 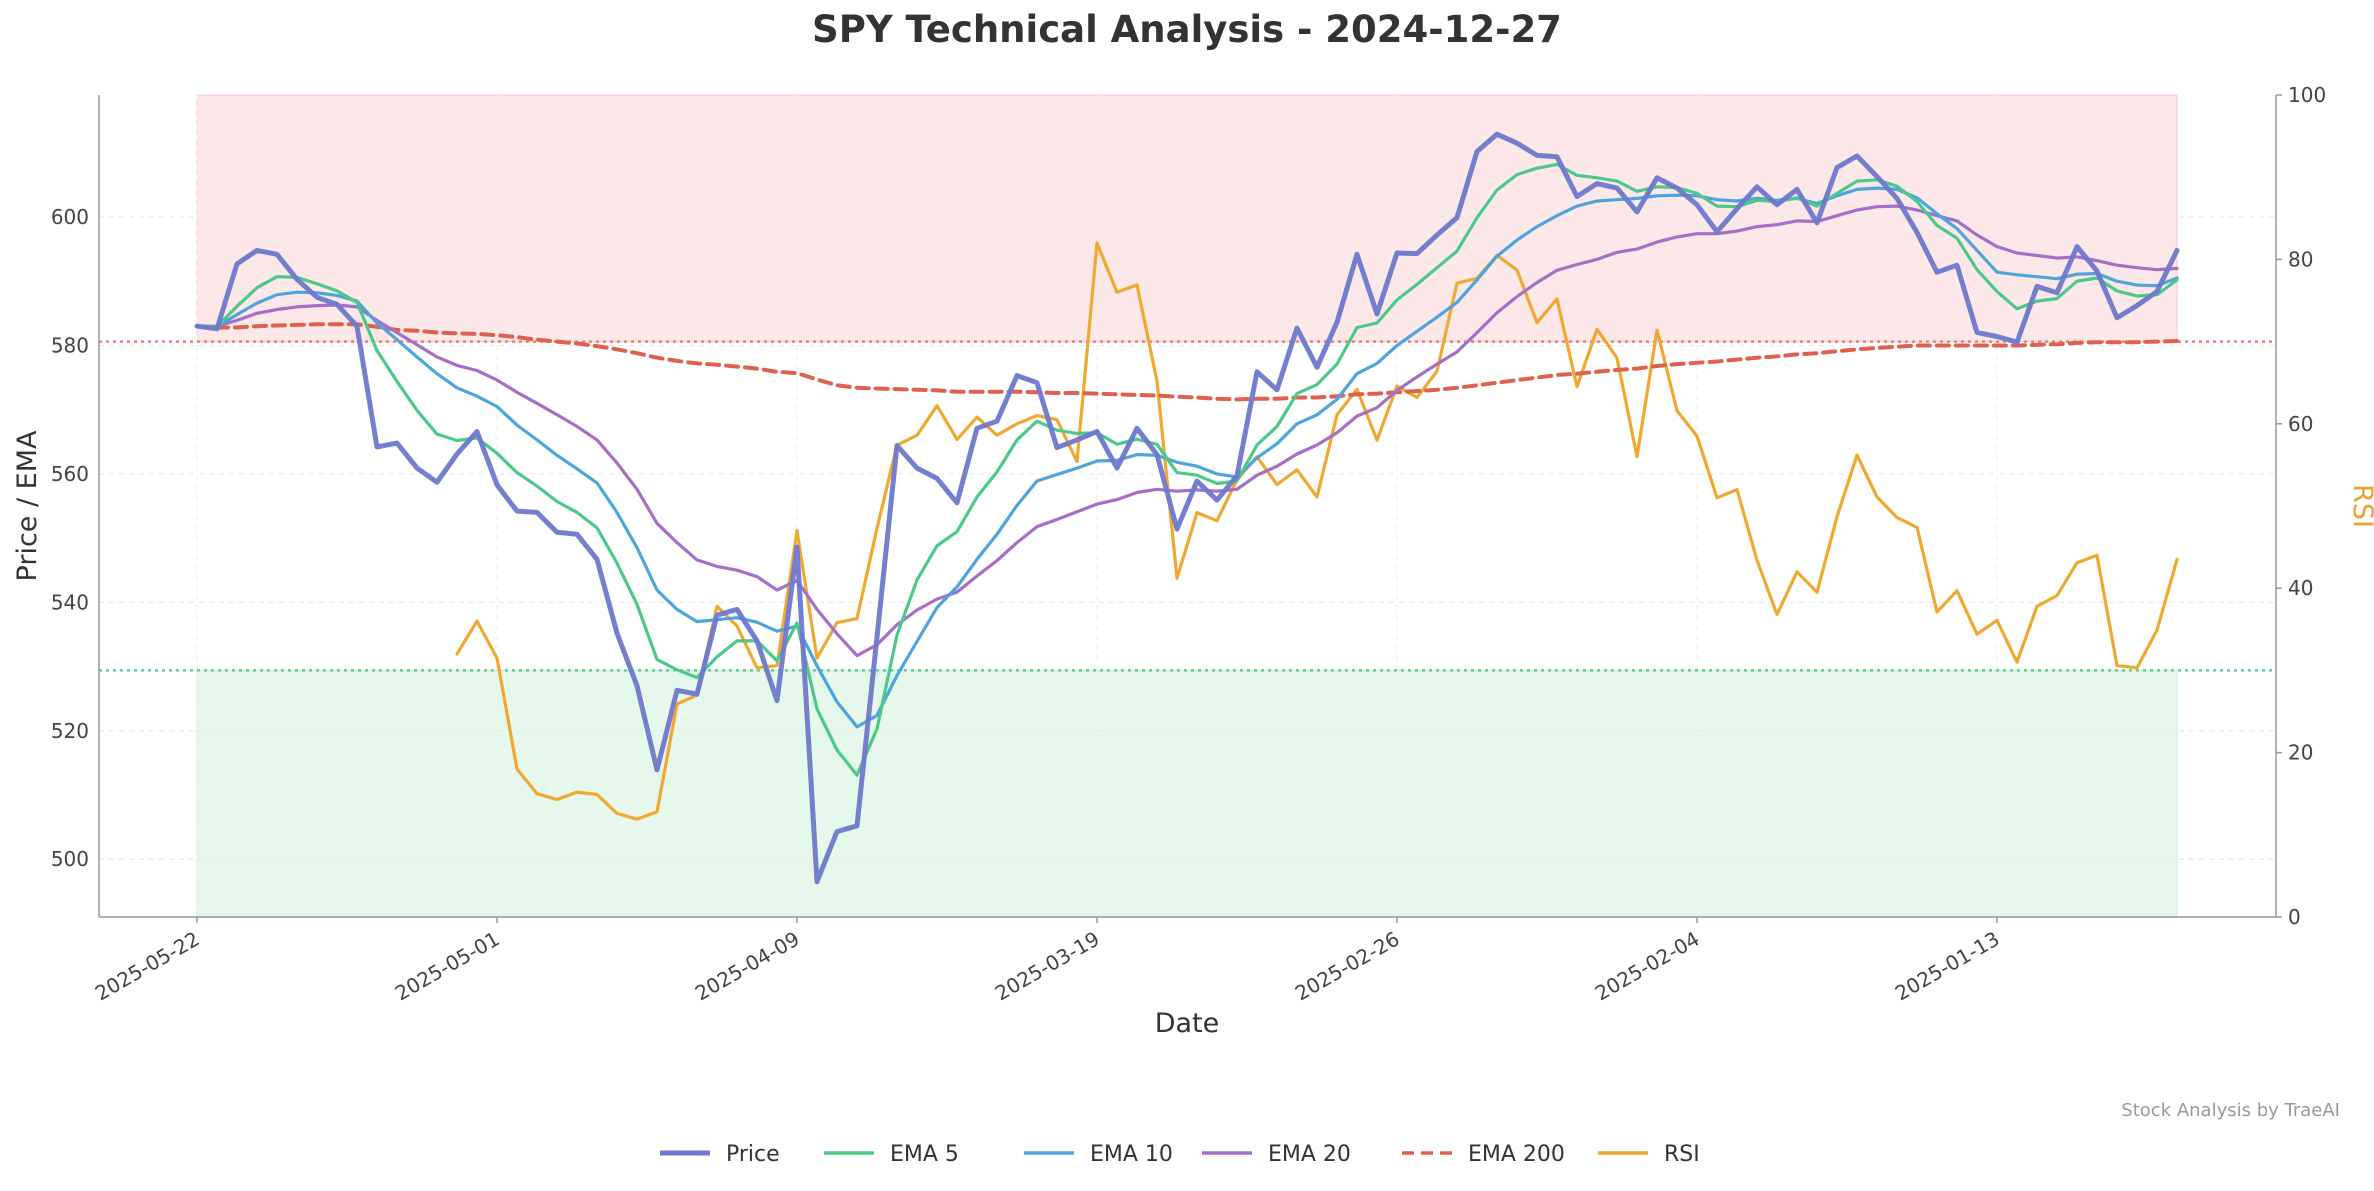 What do you see at coordinates (2300, 753) in the screenshot?
I see `rsi-tick-label: 20` at bounding box center [2300, 753].